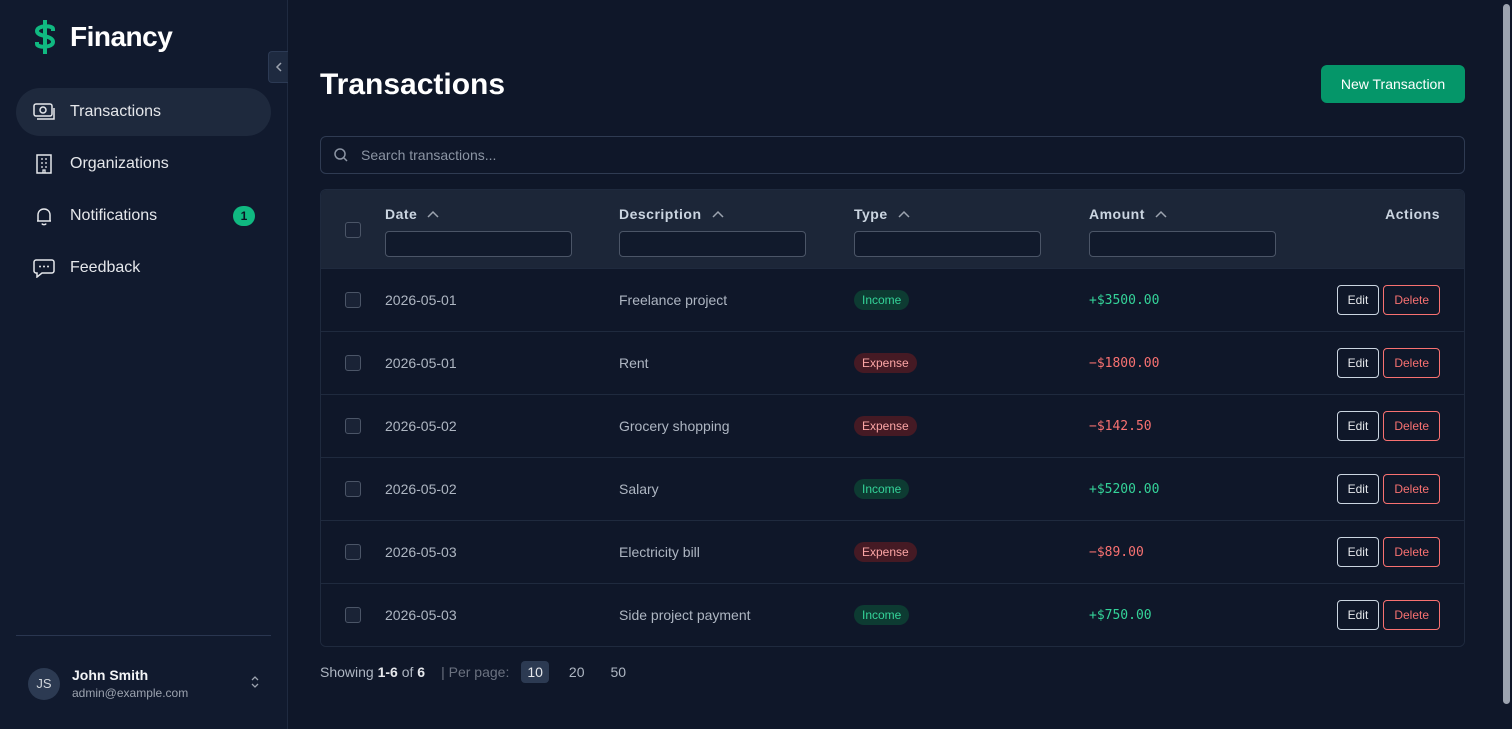  I want to click on table-header: Date Description Type Amount Actions, so click(892, 229).